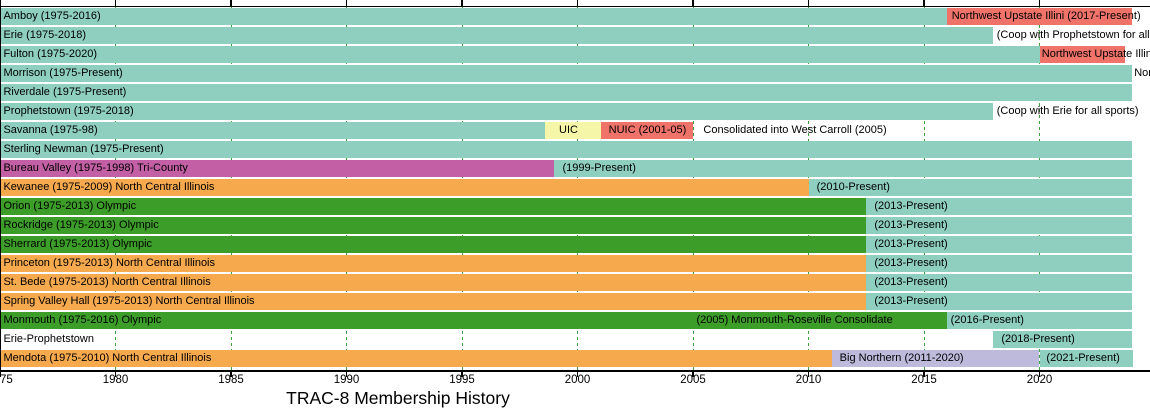 This screenshot has height=415, width=1150. I want to click on tick-top-1980, so click(115, 3).